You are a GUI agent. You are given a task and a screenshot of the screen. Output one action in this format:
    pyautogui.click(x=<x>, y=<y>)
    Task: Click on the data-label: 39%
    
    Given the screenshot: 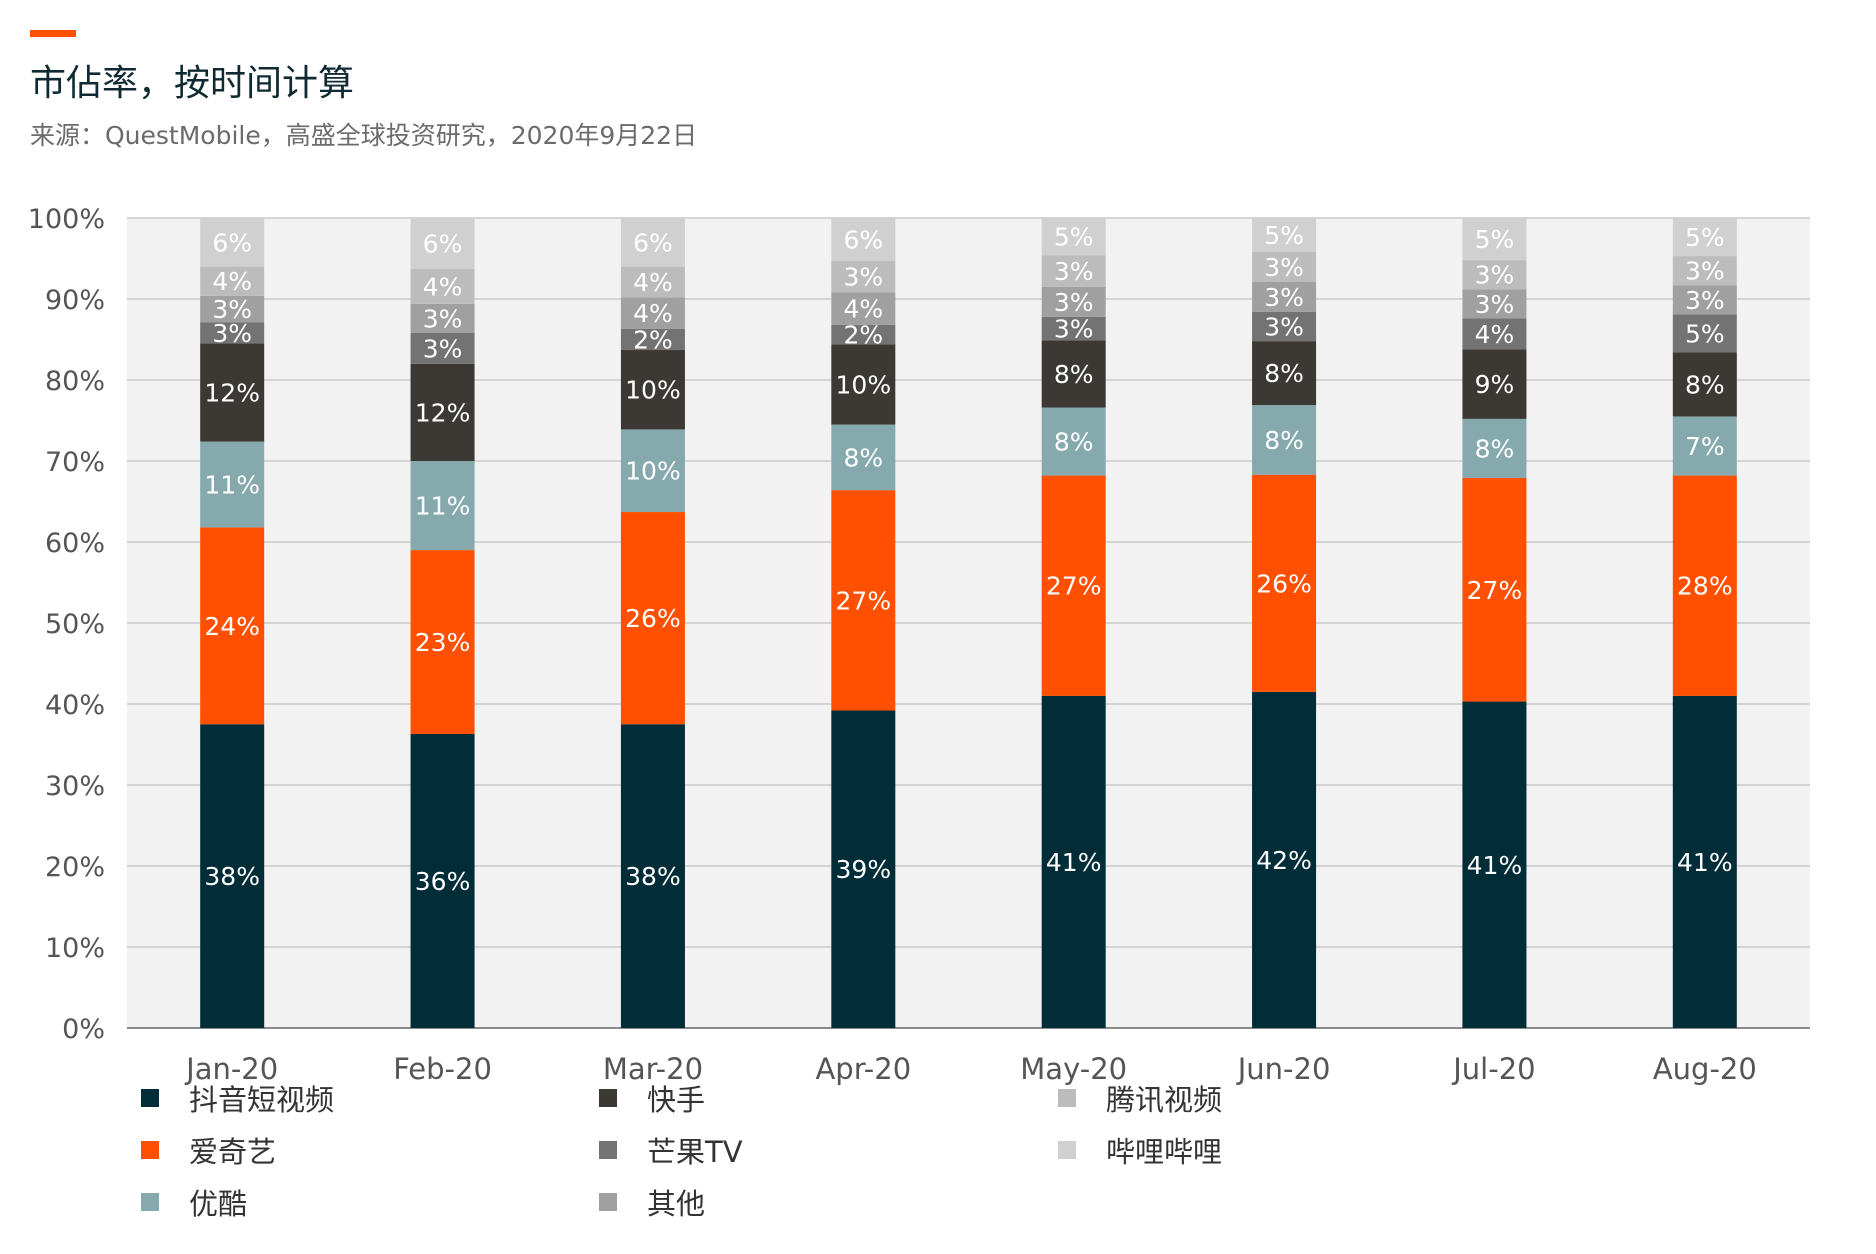 What is the action you would take?
    pyautogui.click(x=864, y=869)
    